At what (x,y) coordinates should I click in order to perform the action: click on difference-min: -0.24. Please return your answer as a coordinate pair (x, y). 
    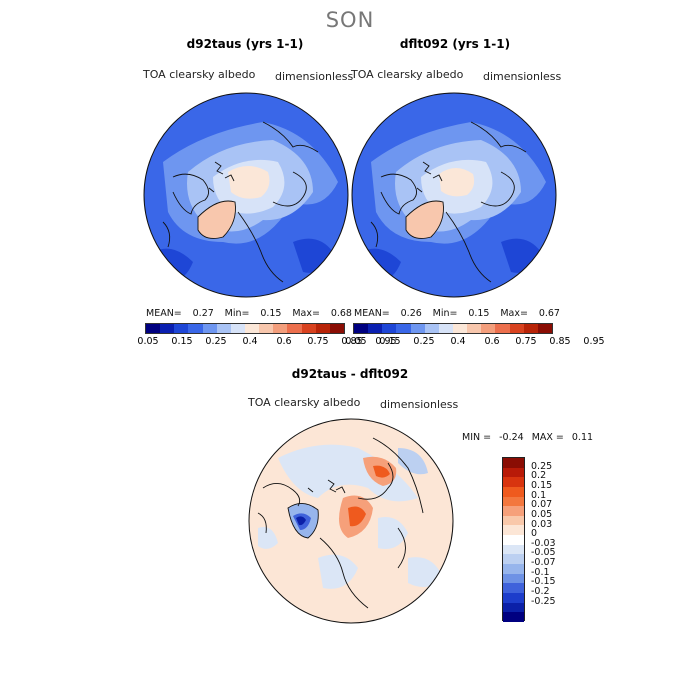
    Looking at the image, I should click on (511, 437).